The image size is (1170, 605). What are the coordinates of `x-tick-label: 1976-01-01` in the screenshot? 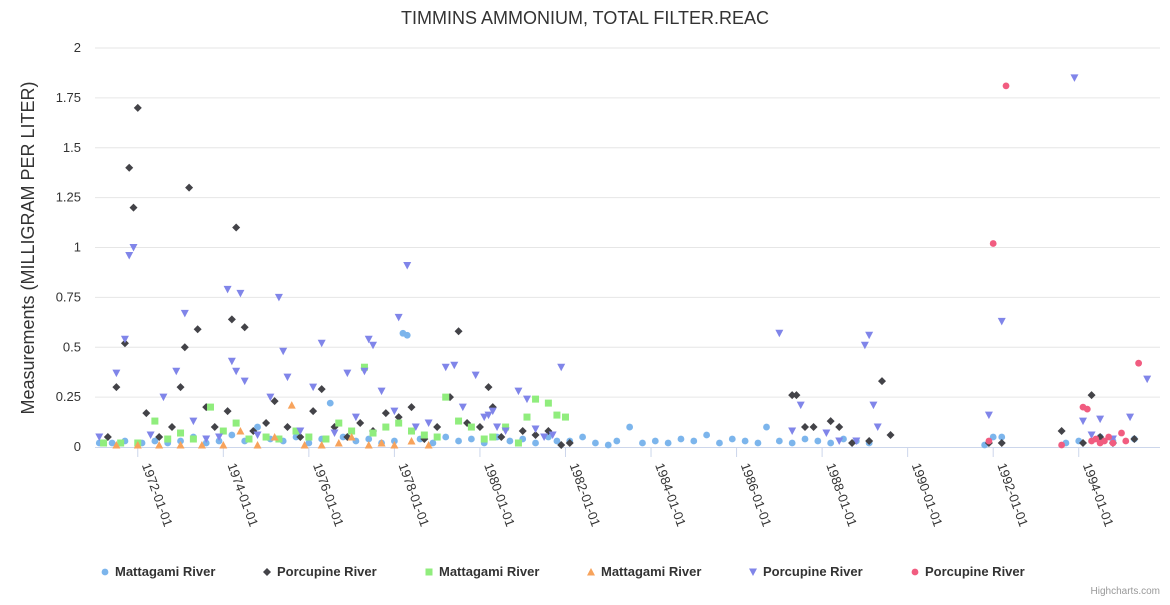 It's located at (328, 495).